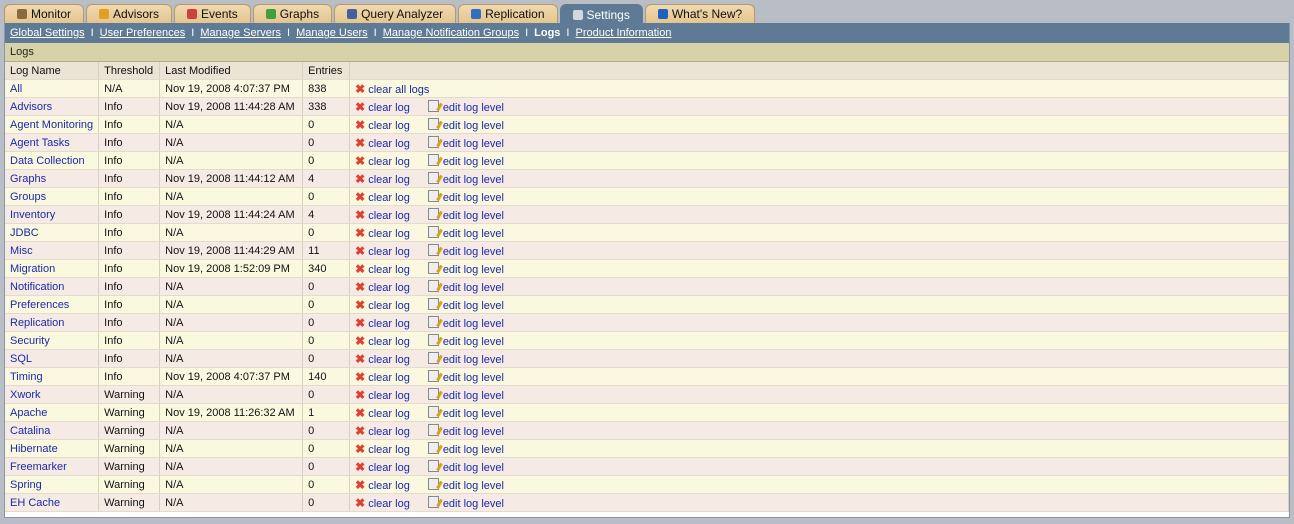 This screenshot has height=524, width=1294. I want to click on entries: 0, so click(326, 394).